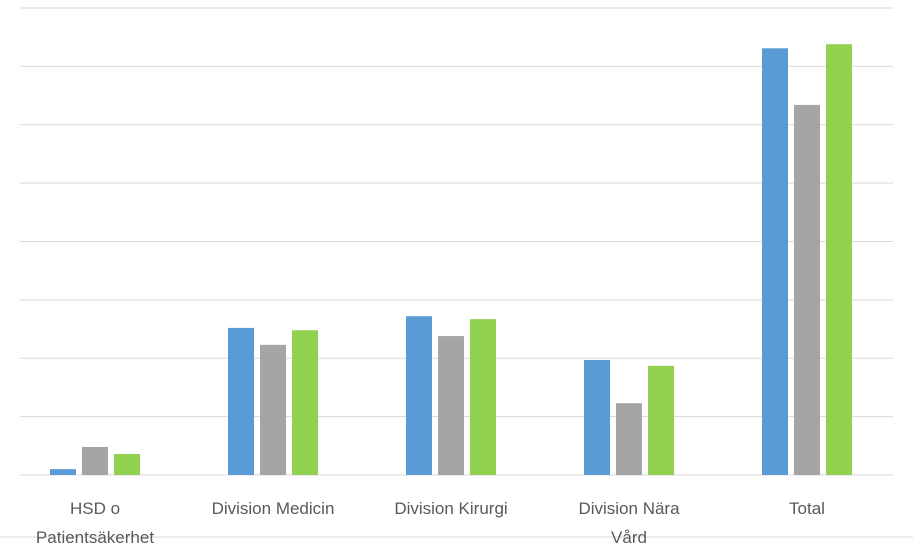 The image size is (913, 545). Describe the element at coordinates (451, 508) in the screenshot. I see `x-tick-label: Division Kirurgi` at that location.